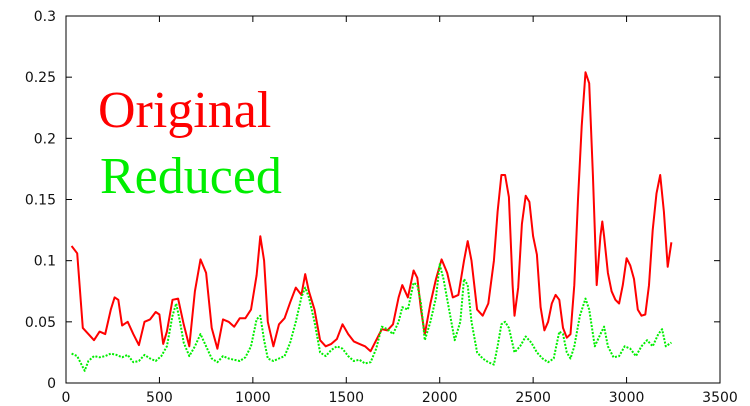 Image resolution: width=750 pixels, height=406 pixels. What do you see at coordinates (40, 201) in the screenshot?
I see `y-tick-label: 0.15` at bounding box center [40, 201].